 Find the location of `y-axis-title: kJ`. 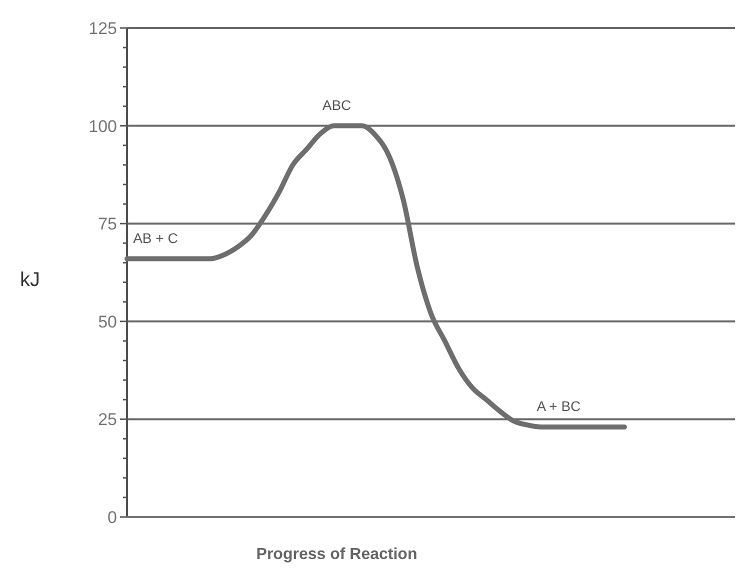

y-axis-title: kJ is located at coordinates (30, 279).